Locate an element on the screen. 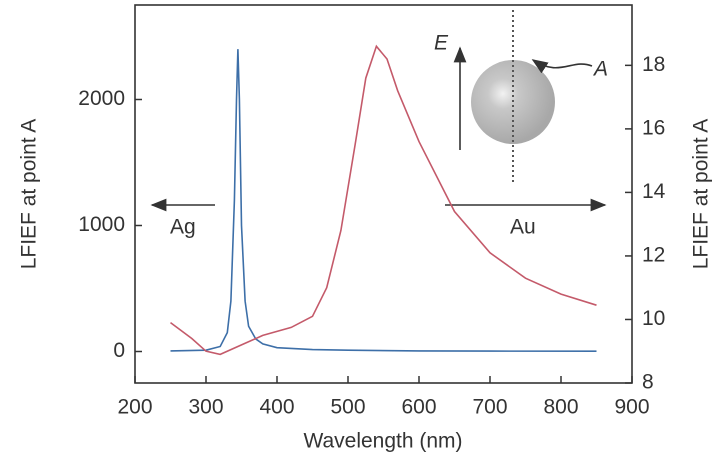 The width and height of the screenshot is (717, 467). point-arrow is located at coordinates (562, 66).